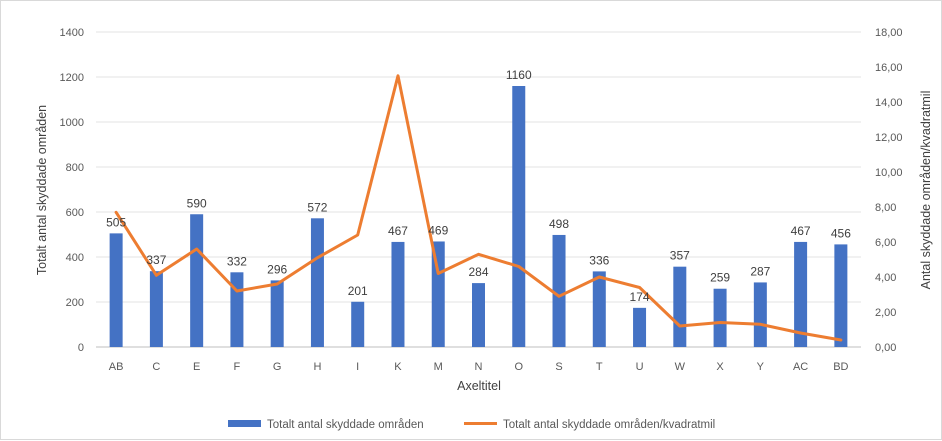  I want to click on y2-tick-label: 14,00, so click(889, 103).